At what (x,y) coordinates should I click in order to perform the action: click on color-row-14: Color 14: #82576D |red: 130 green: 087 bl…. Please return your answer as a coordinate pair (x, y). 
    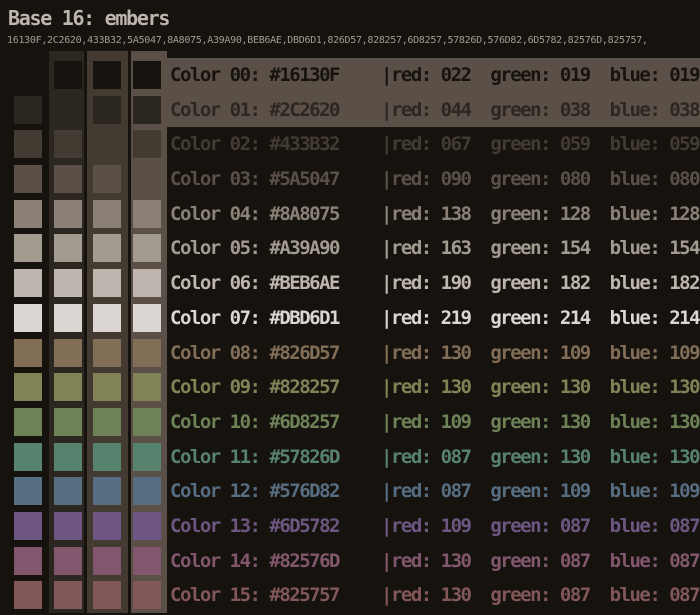
    Looking at the image, I should click on (350, 561).